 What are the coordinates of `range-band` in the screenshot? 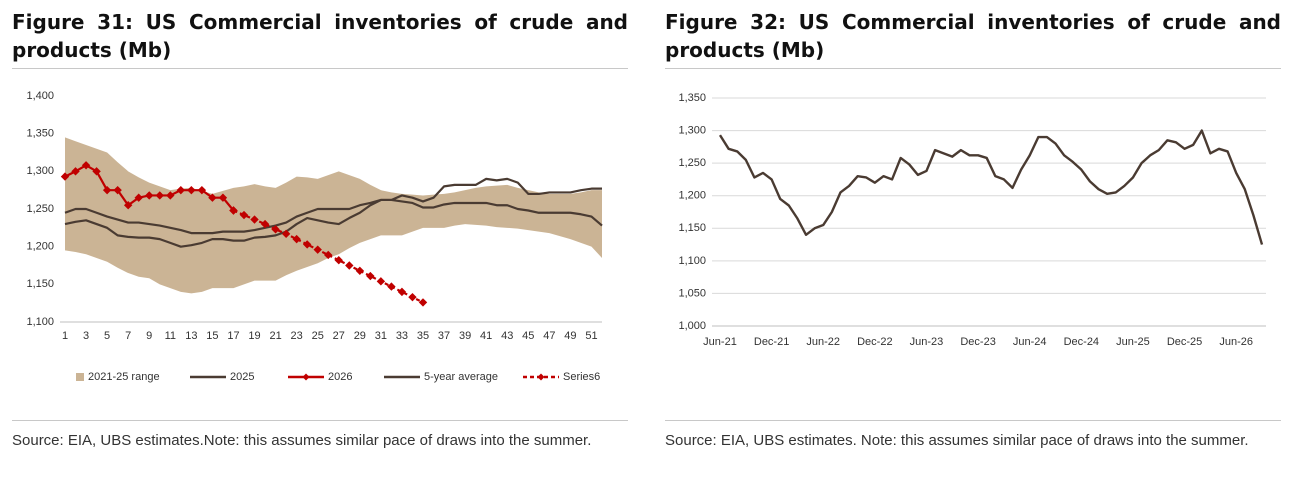 It's located at (333, 215).